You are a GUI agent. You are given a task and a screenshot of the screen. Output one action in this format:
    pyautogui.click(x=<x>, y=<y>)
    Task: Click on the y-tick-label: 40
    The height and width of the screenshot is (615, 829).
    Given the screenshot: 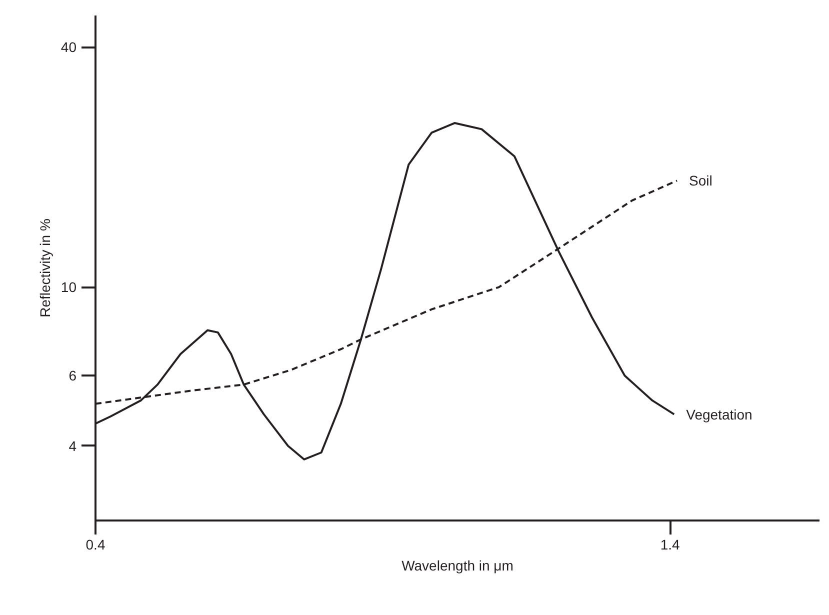 What is the action you would take?
    pyautogui.click(x=68, y=47)
    